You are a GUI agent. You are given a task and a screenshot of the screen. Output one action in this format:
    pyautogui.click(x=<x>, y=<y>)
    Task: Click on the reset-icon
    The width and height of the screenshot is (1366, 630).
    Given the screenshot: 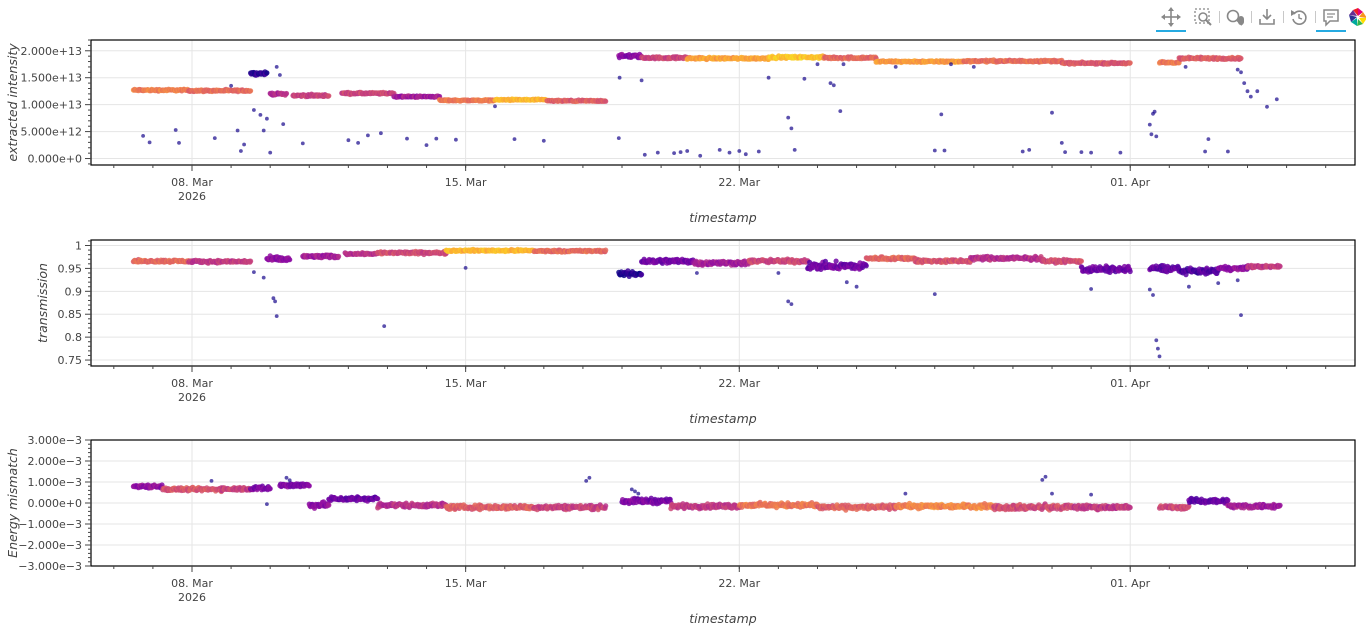 What is the action you would take?
    pyautogui.click(x=1299, y=17)
    